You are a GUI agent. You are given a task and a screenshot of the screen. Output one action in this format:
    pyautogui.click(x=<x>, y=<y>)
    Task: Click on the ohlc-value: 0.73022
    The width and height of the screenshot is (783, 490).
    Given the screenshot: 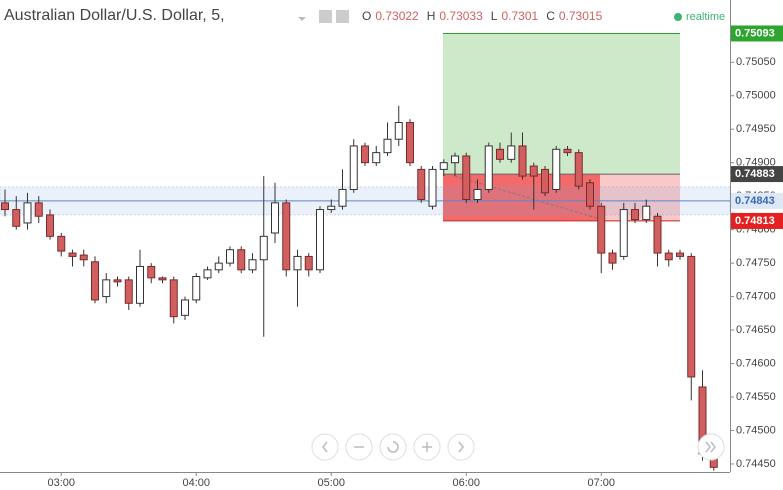 What is the action you would take?
    pyautogui.click(x=397, y=16)
    